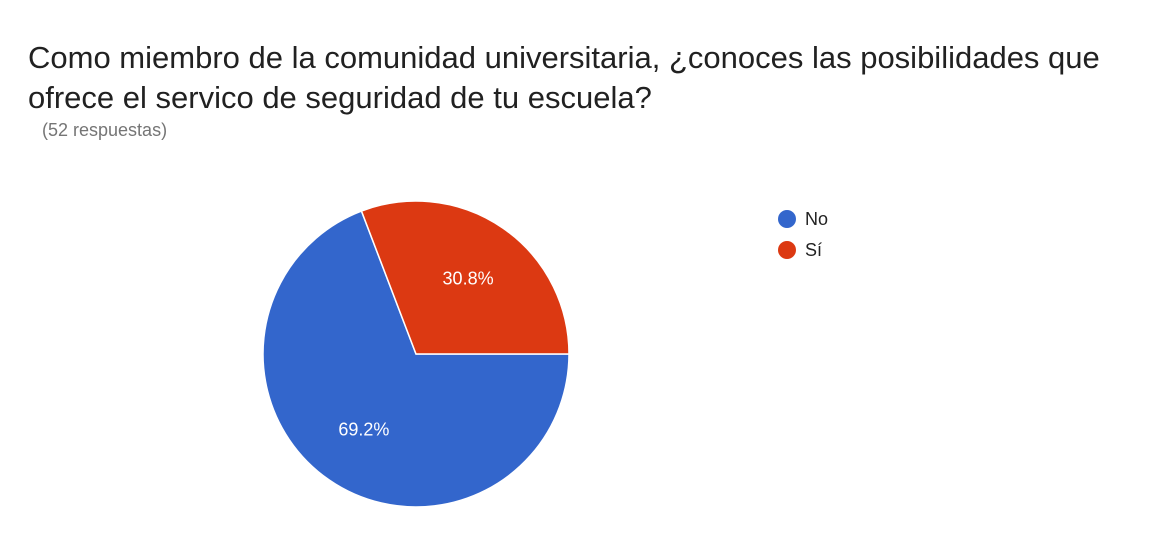 Image resolution: width=1155 pixels, height=537 pixels. What do you see at coordinates (416, 359) in the screenshot?
I see `pie-slice-no` at bounding box center [416, 359].